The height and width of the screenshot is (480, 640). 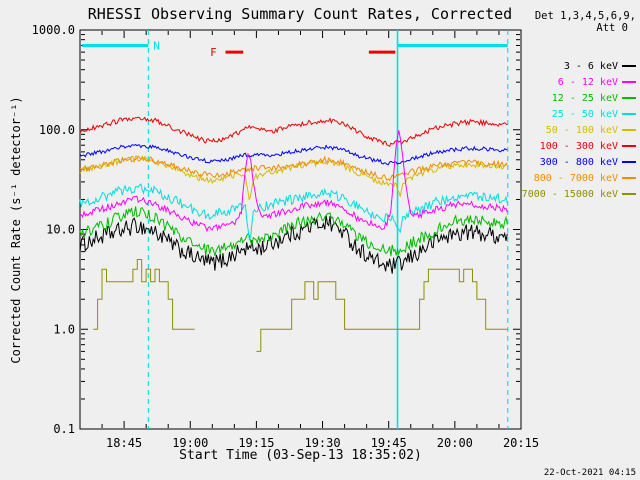 I want to click on legend-item-label: 100 - 300 keV, so click(x=578, y=146).